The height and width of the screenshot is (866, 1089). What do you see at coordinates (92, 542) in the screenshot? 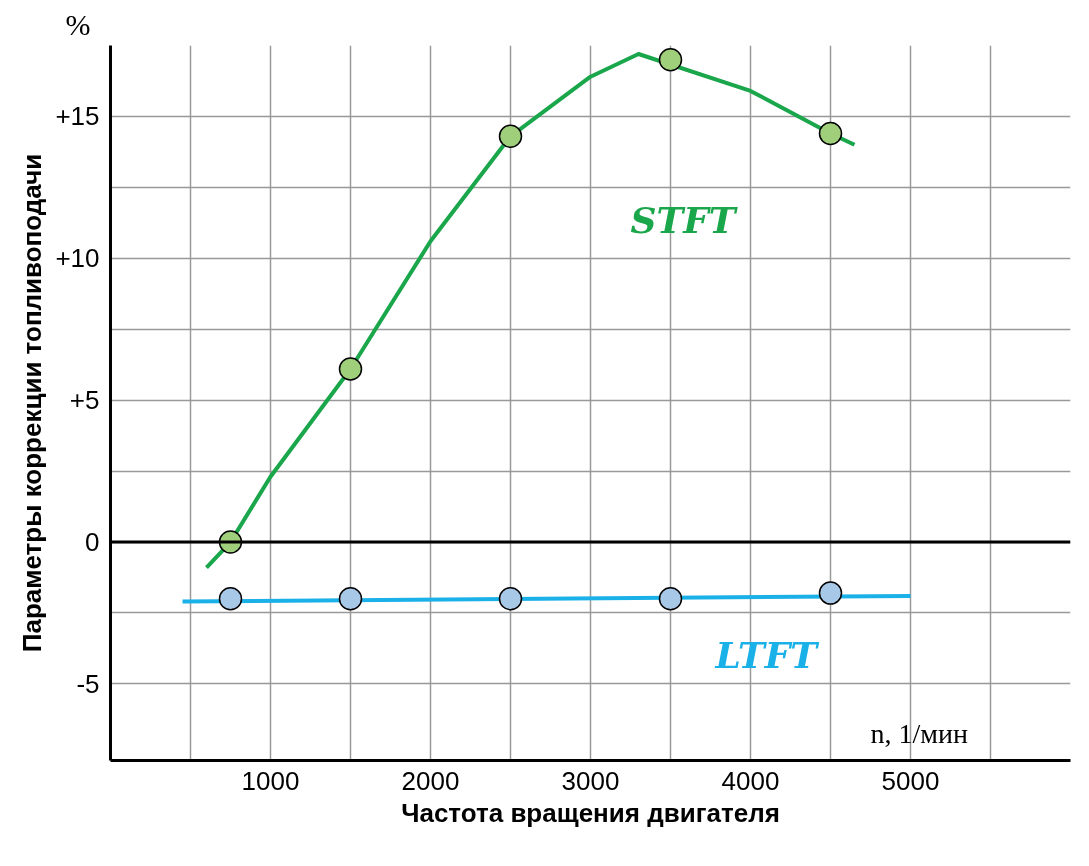
I see `y-tick-label: 0` at bounding box center [92, 542].